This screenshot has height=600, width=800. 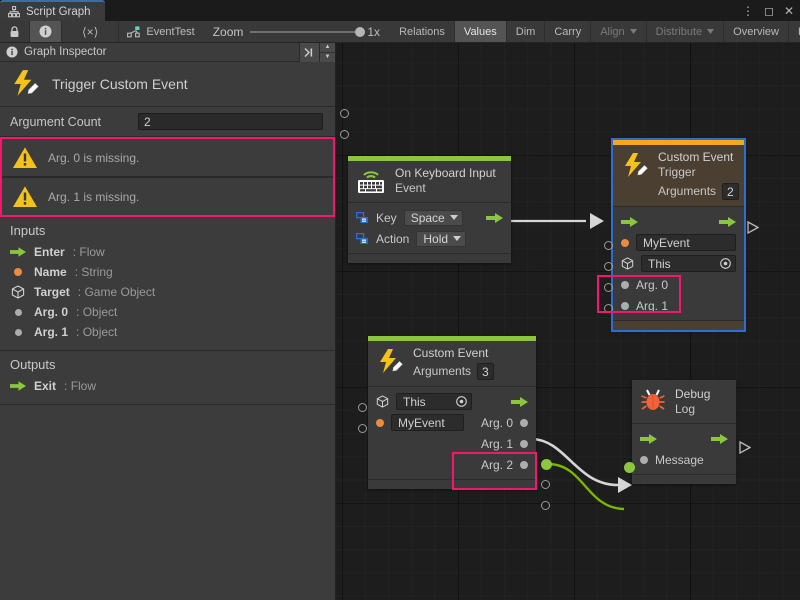 I want to click on arguments-output-arg2: Arg. 2, so click(x=500, y=464).